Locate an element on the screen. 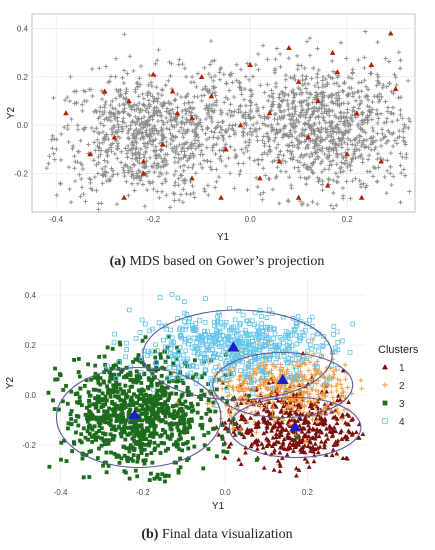  panel-a-x-tick-label: 0.0 is located at coordinates (251, 219).